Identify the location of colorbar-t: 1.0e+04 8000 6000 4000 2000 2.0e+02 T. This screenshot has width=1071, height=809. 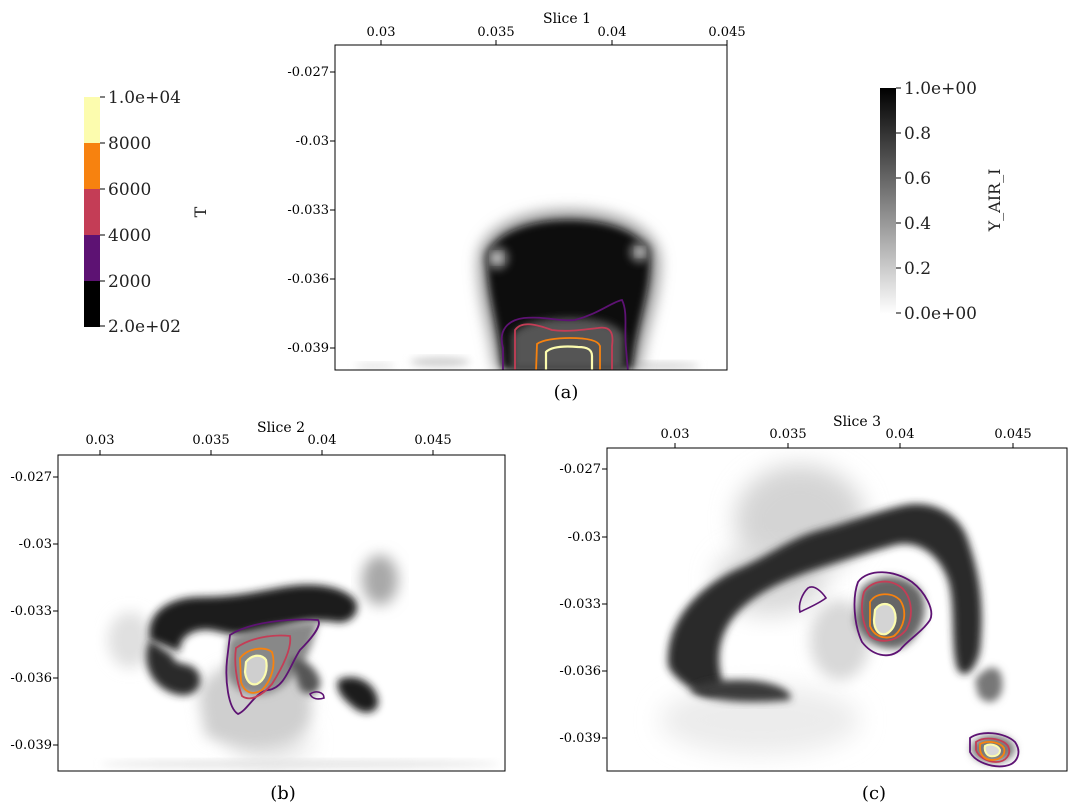
(147, 212).